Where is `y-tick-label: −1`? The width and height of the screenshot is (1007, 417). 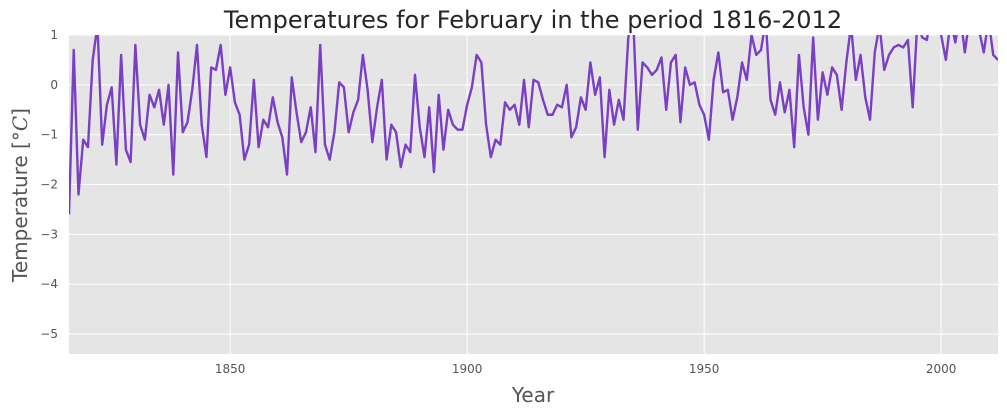 y-tick-label: −1 is located at coordinates (49, 135).